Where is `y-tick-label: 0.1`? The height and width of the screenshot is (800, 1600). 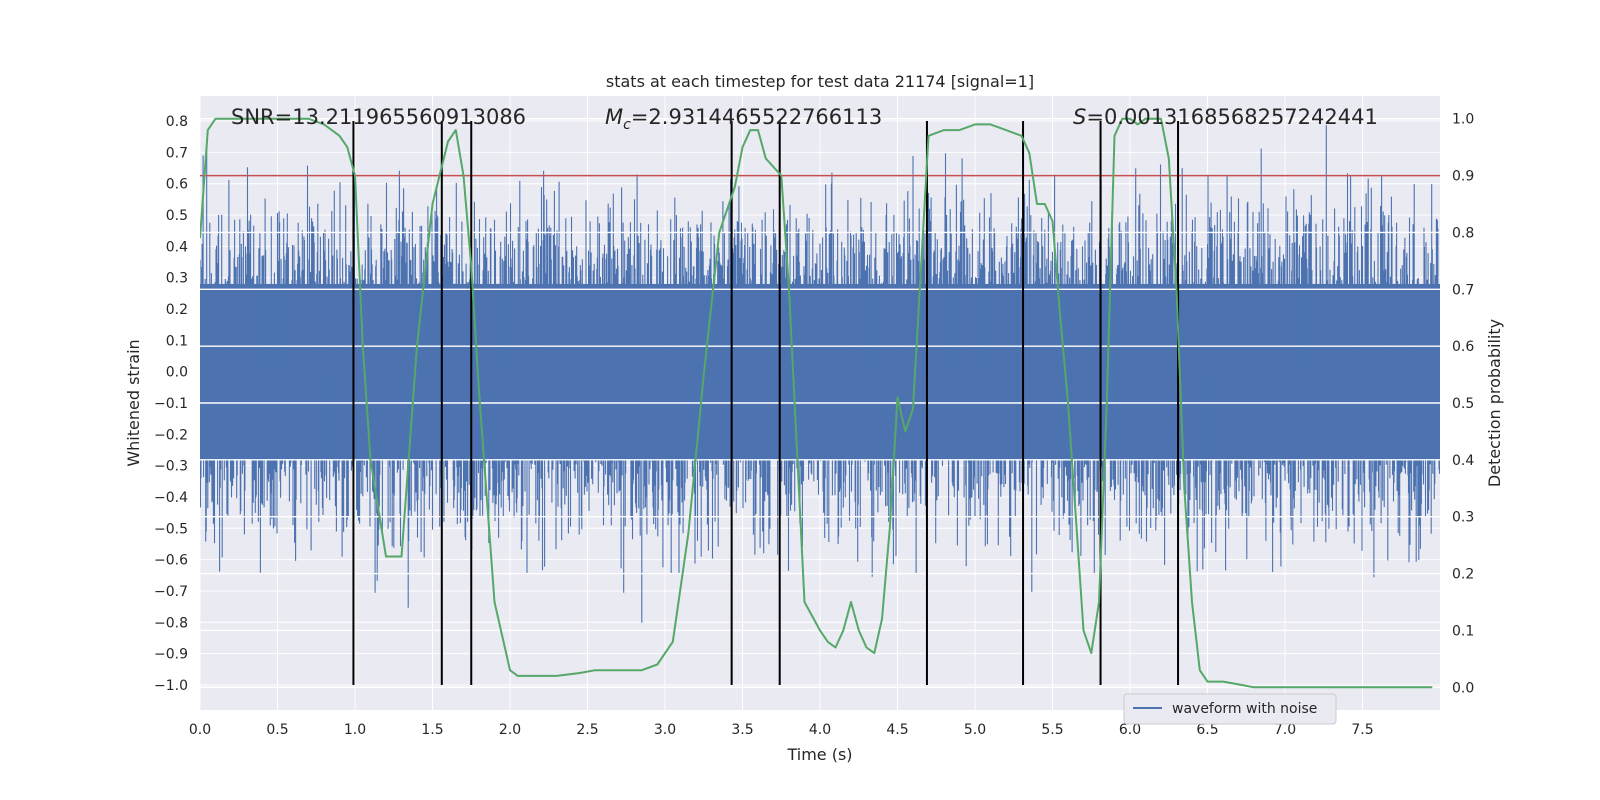
y-tick-label: 0.1 is located at coordinates (177, 341).